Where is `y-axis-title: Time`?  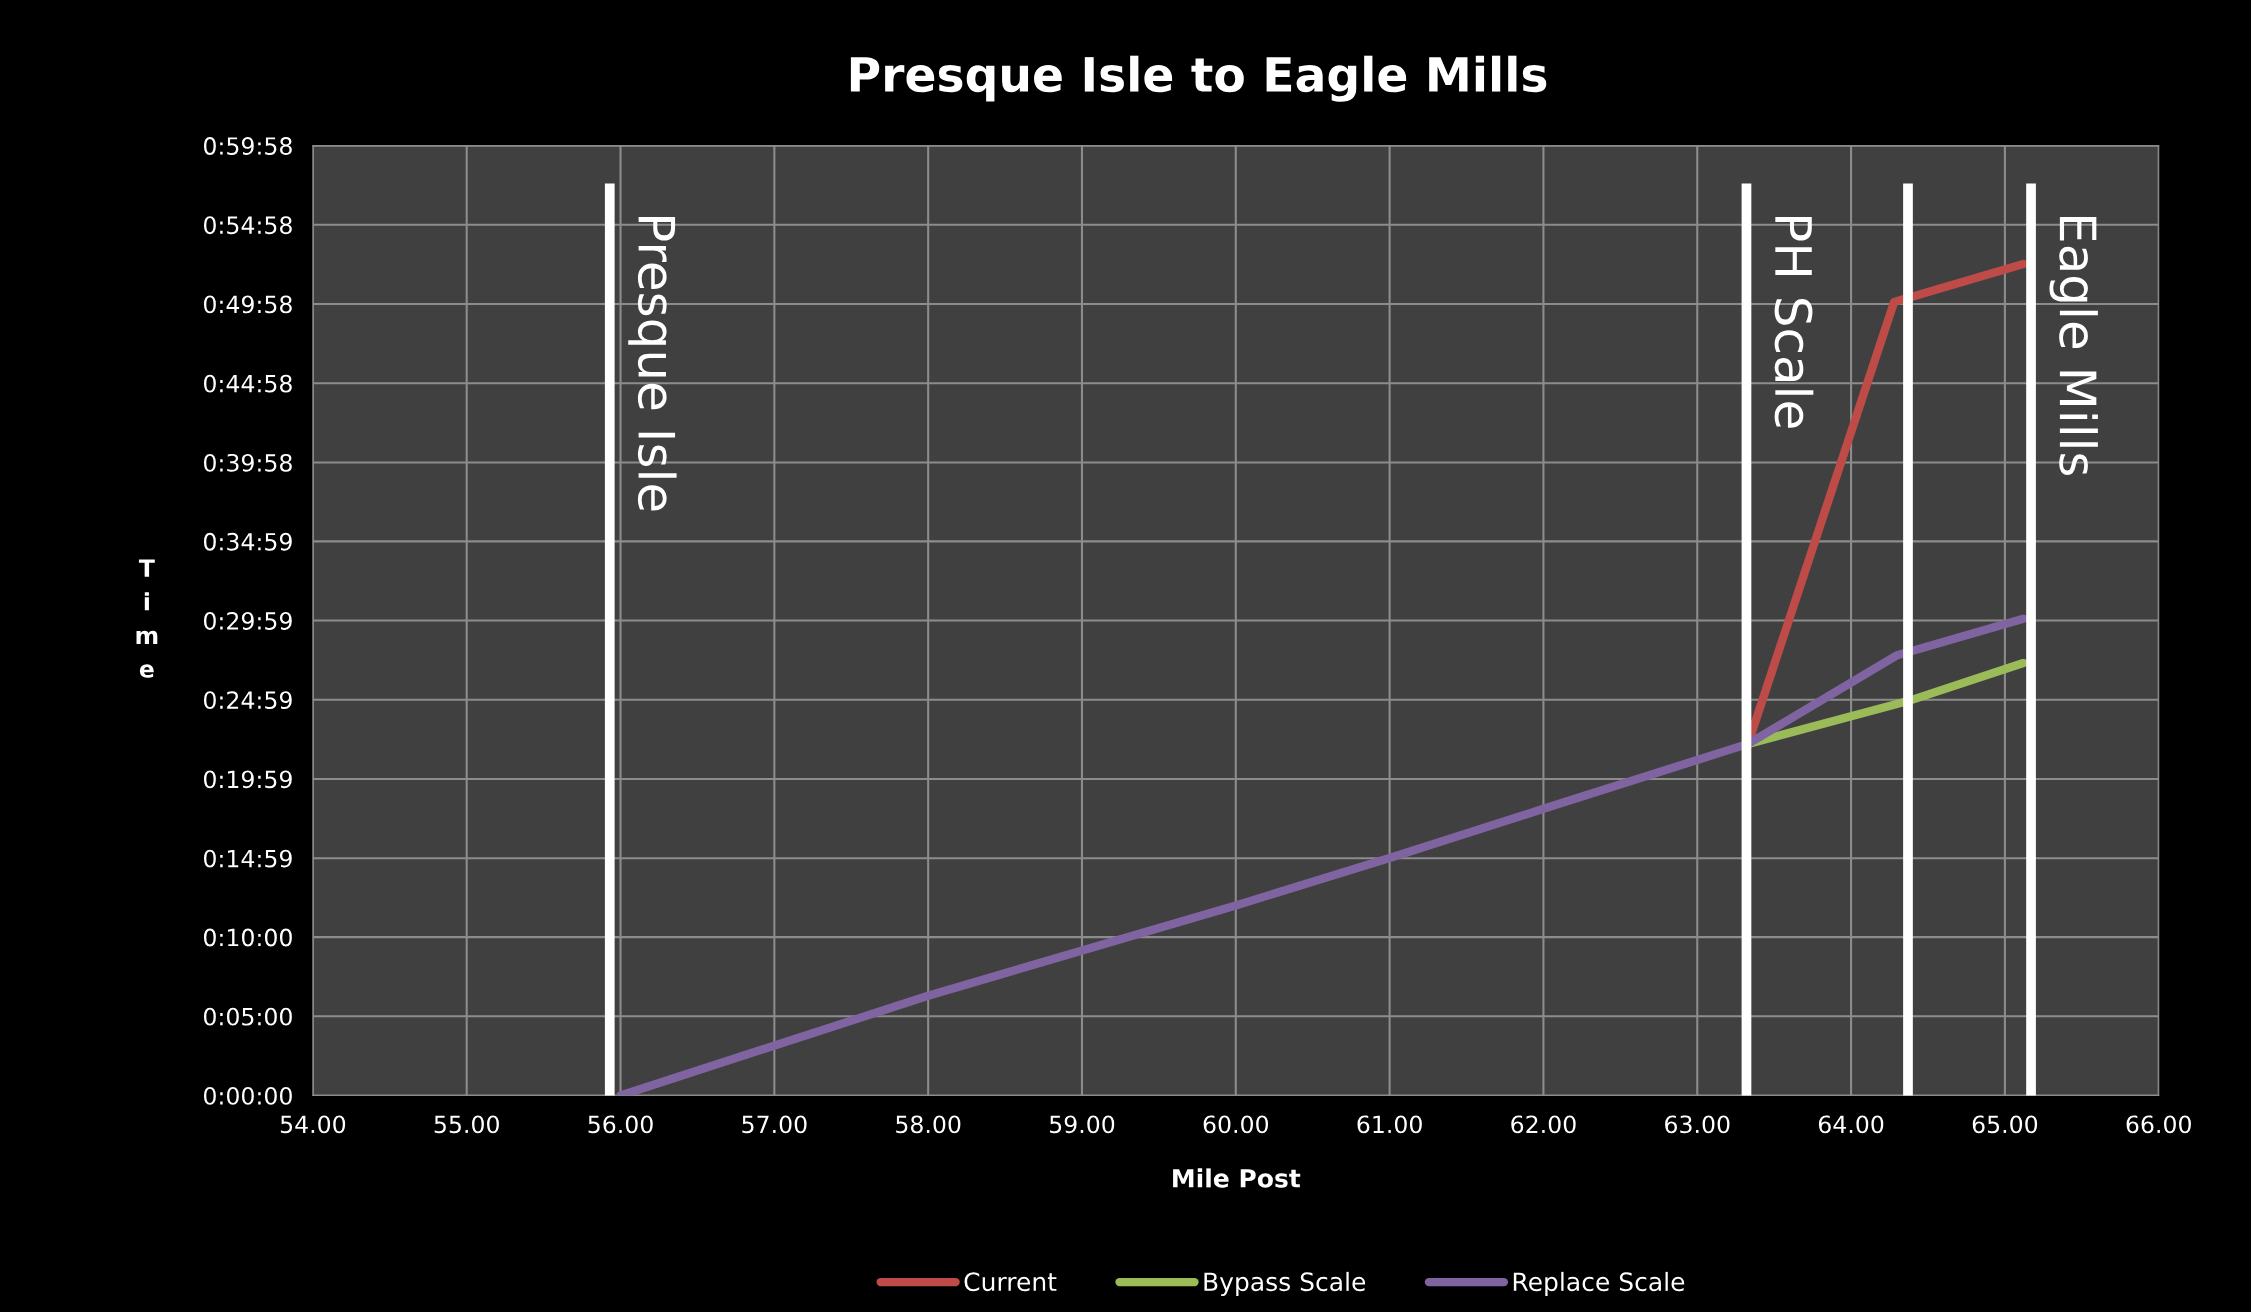
y-axis-title: Time is located at coordinates (147, 618).